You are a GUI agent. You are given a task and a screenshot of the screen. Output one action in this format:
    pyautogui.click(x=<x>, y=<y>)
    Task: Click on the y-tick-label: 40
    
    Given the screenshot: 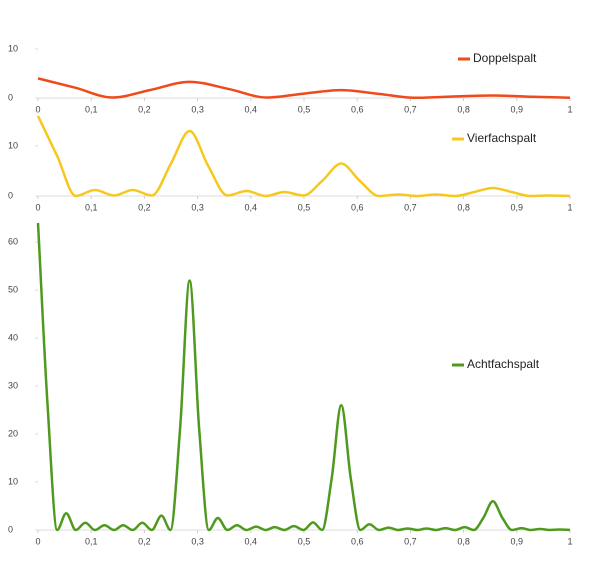 What is the action you would take?
    pyautogui.click(x=13, y=338)
    